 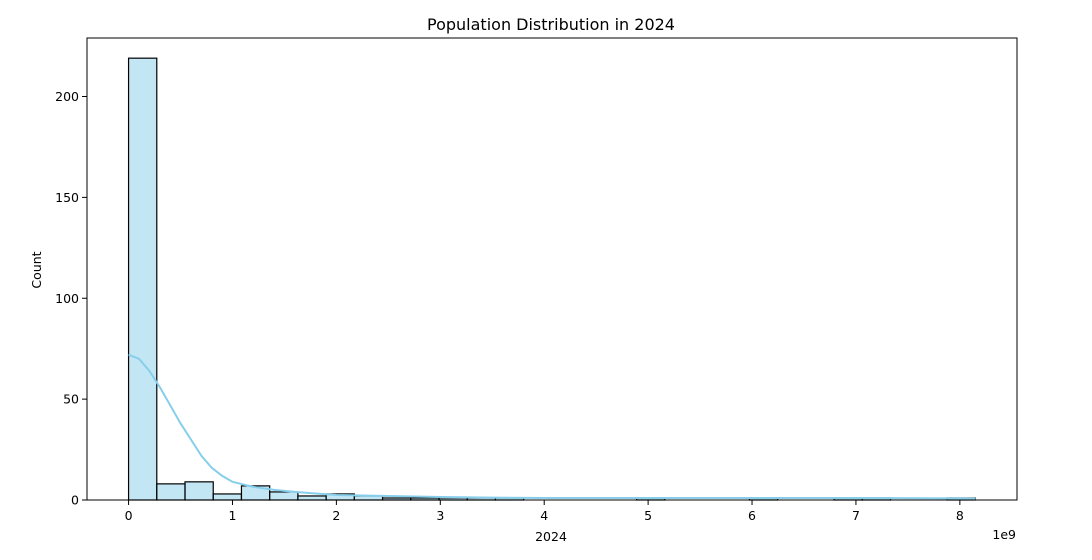 I want to click on y-tick-label: 50, so click(x=71, y=399).